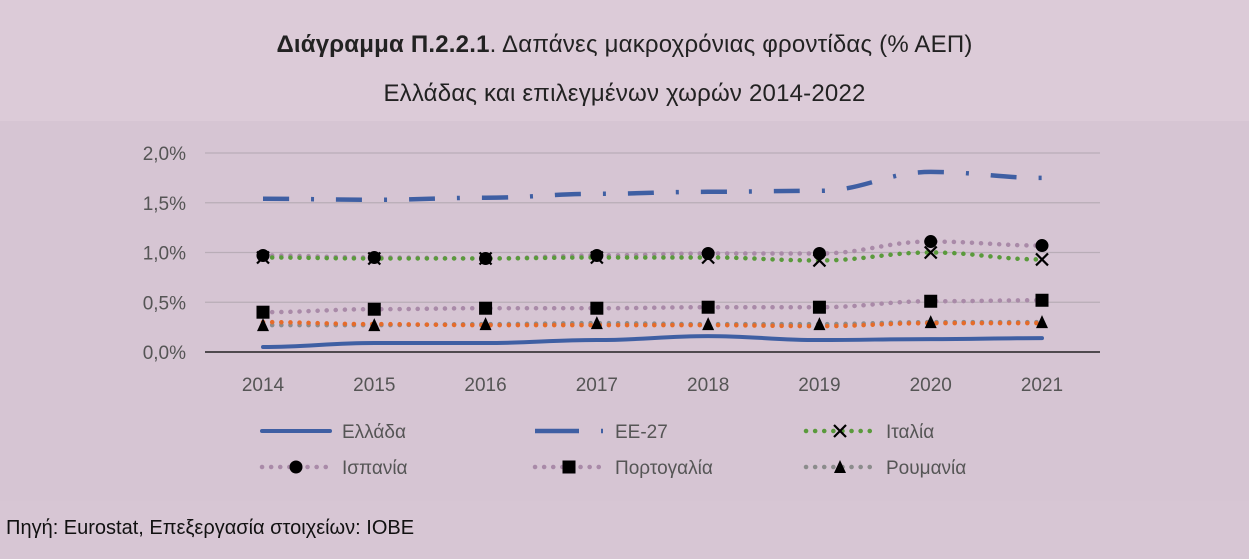  What do you see at coordinates (164, 303) in the screenshot?
I see `y-tick-label: 0,5%` at bounding box center [164, 303].